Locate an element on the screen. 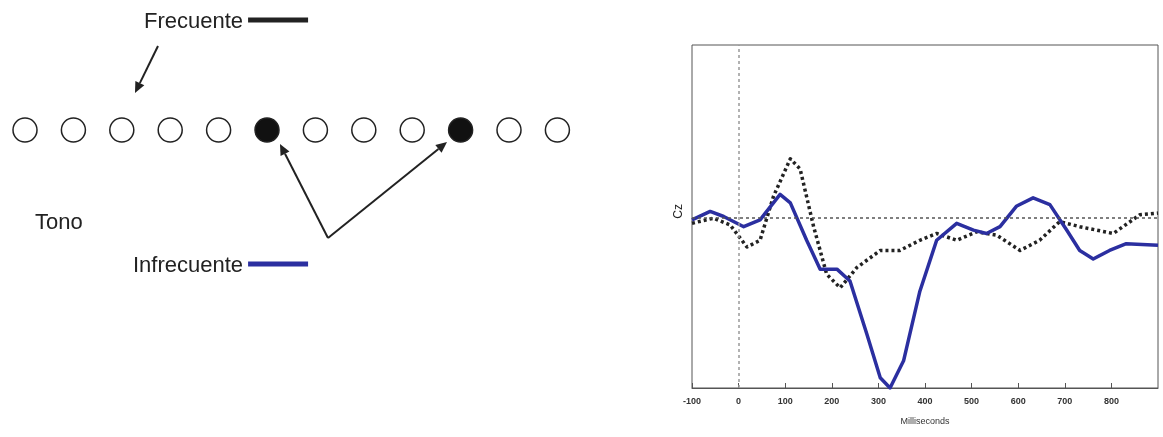 This screenshot has height=437, width=1163. x-tick-label: 500 is located at coordinates (972, 400).